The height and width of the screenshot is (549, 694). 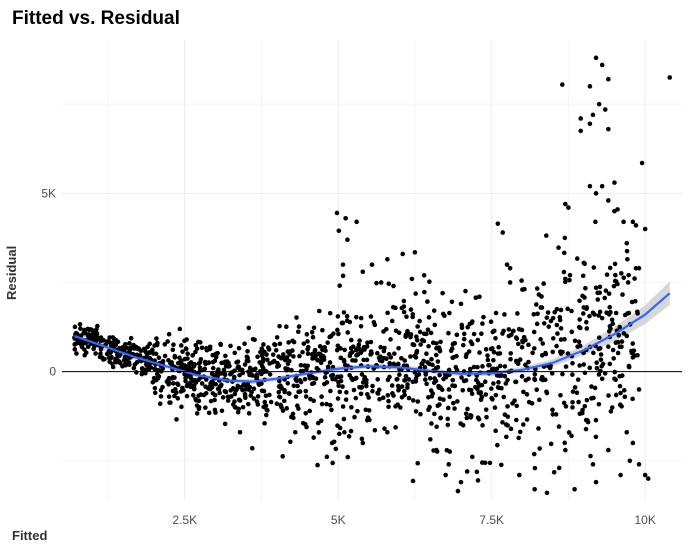 I want to click on x-tick-label: 10K, so click(x=644, y=520).